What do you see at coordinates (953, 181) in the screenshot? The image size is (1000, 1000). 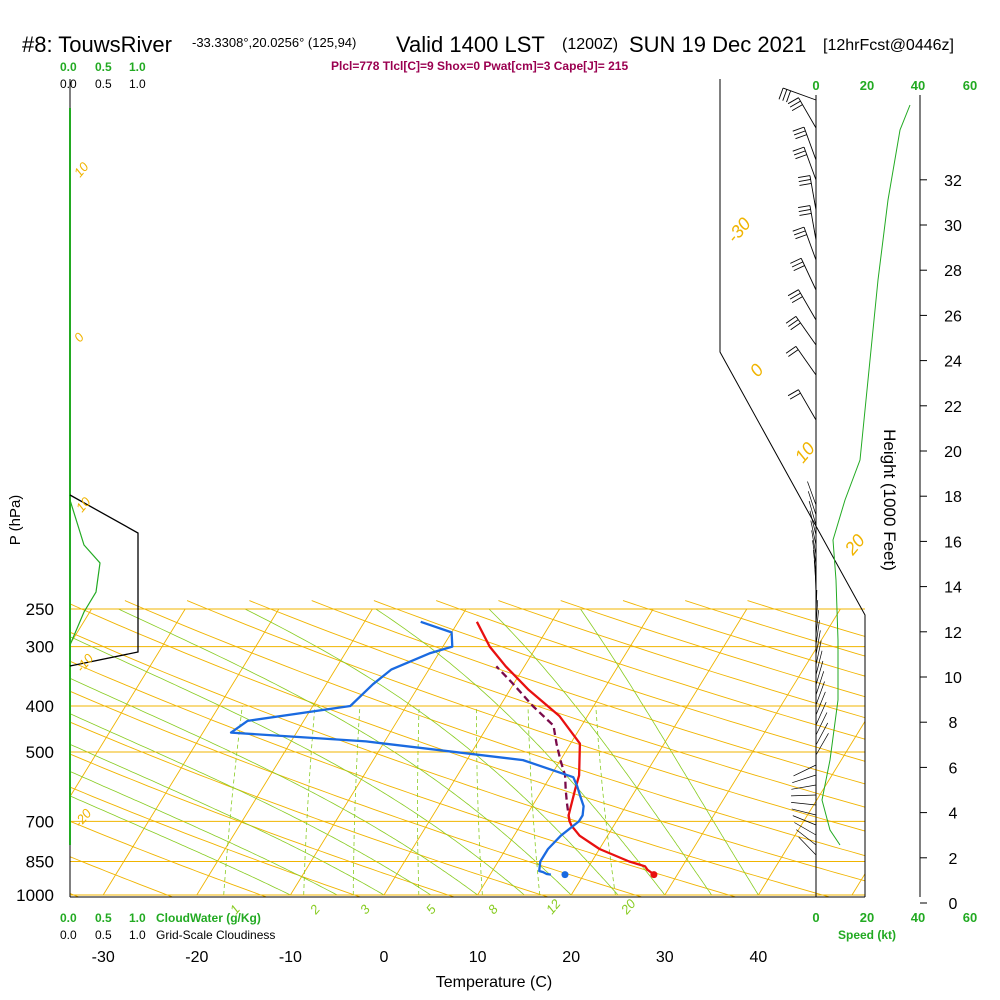 I see `height-tick-label: 32` at bounding box center [953, 181].